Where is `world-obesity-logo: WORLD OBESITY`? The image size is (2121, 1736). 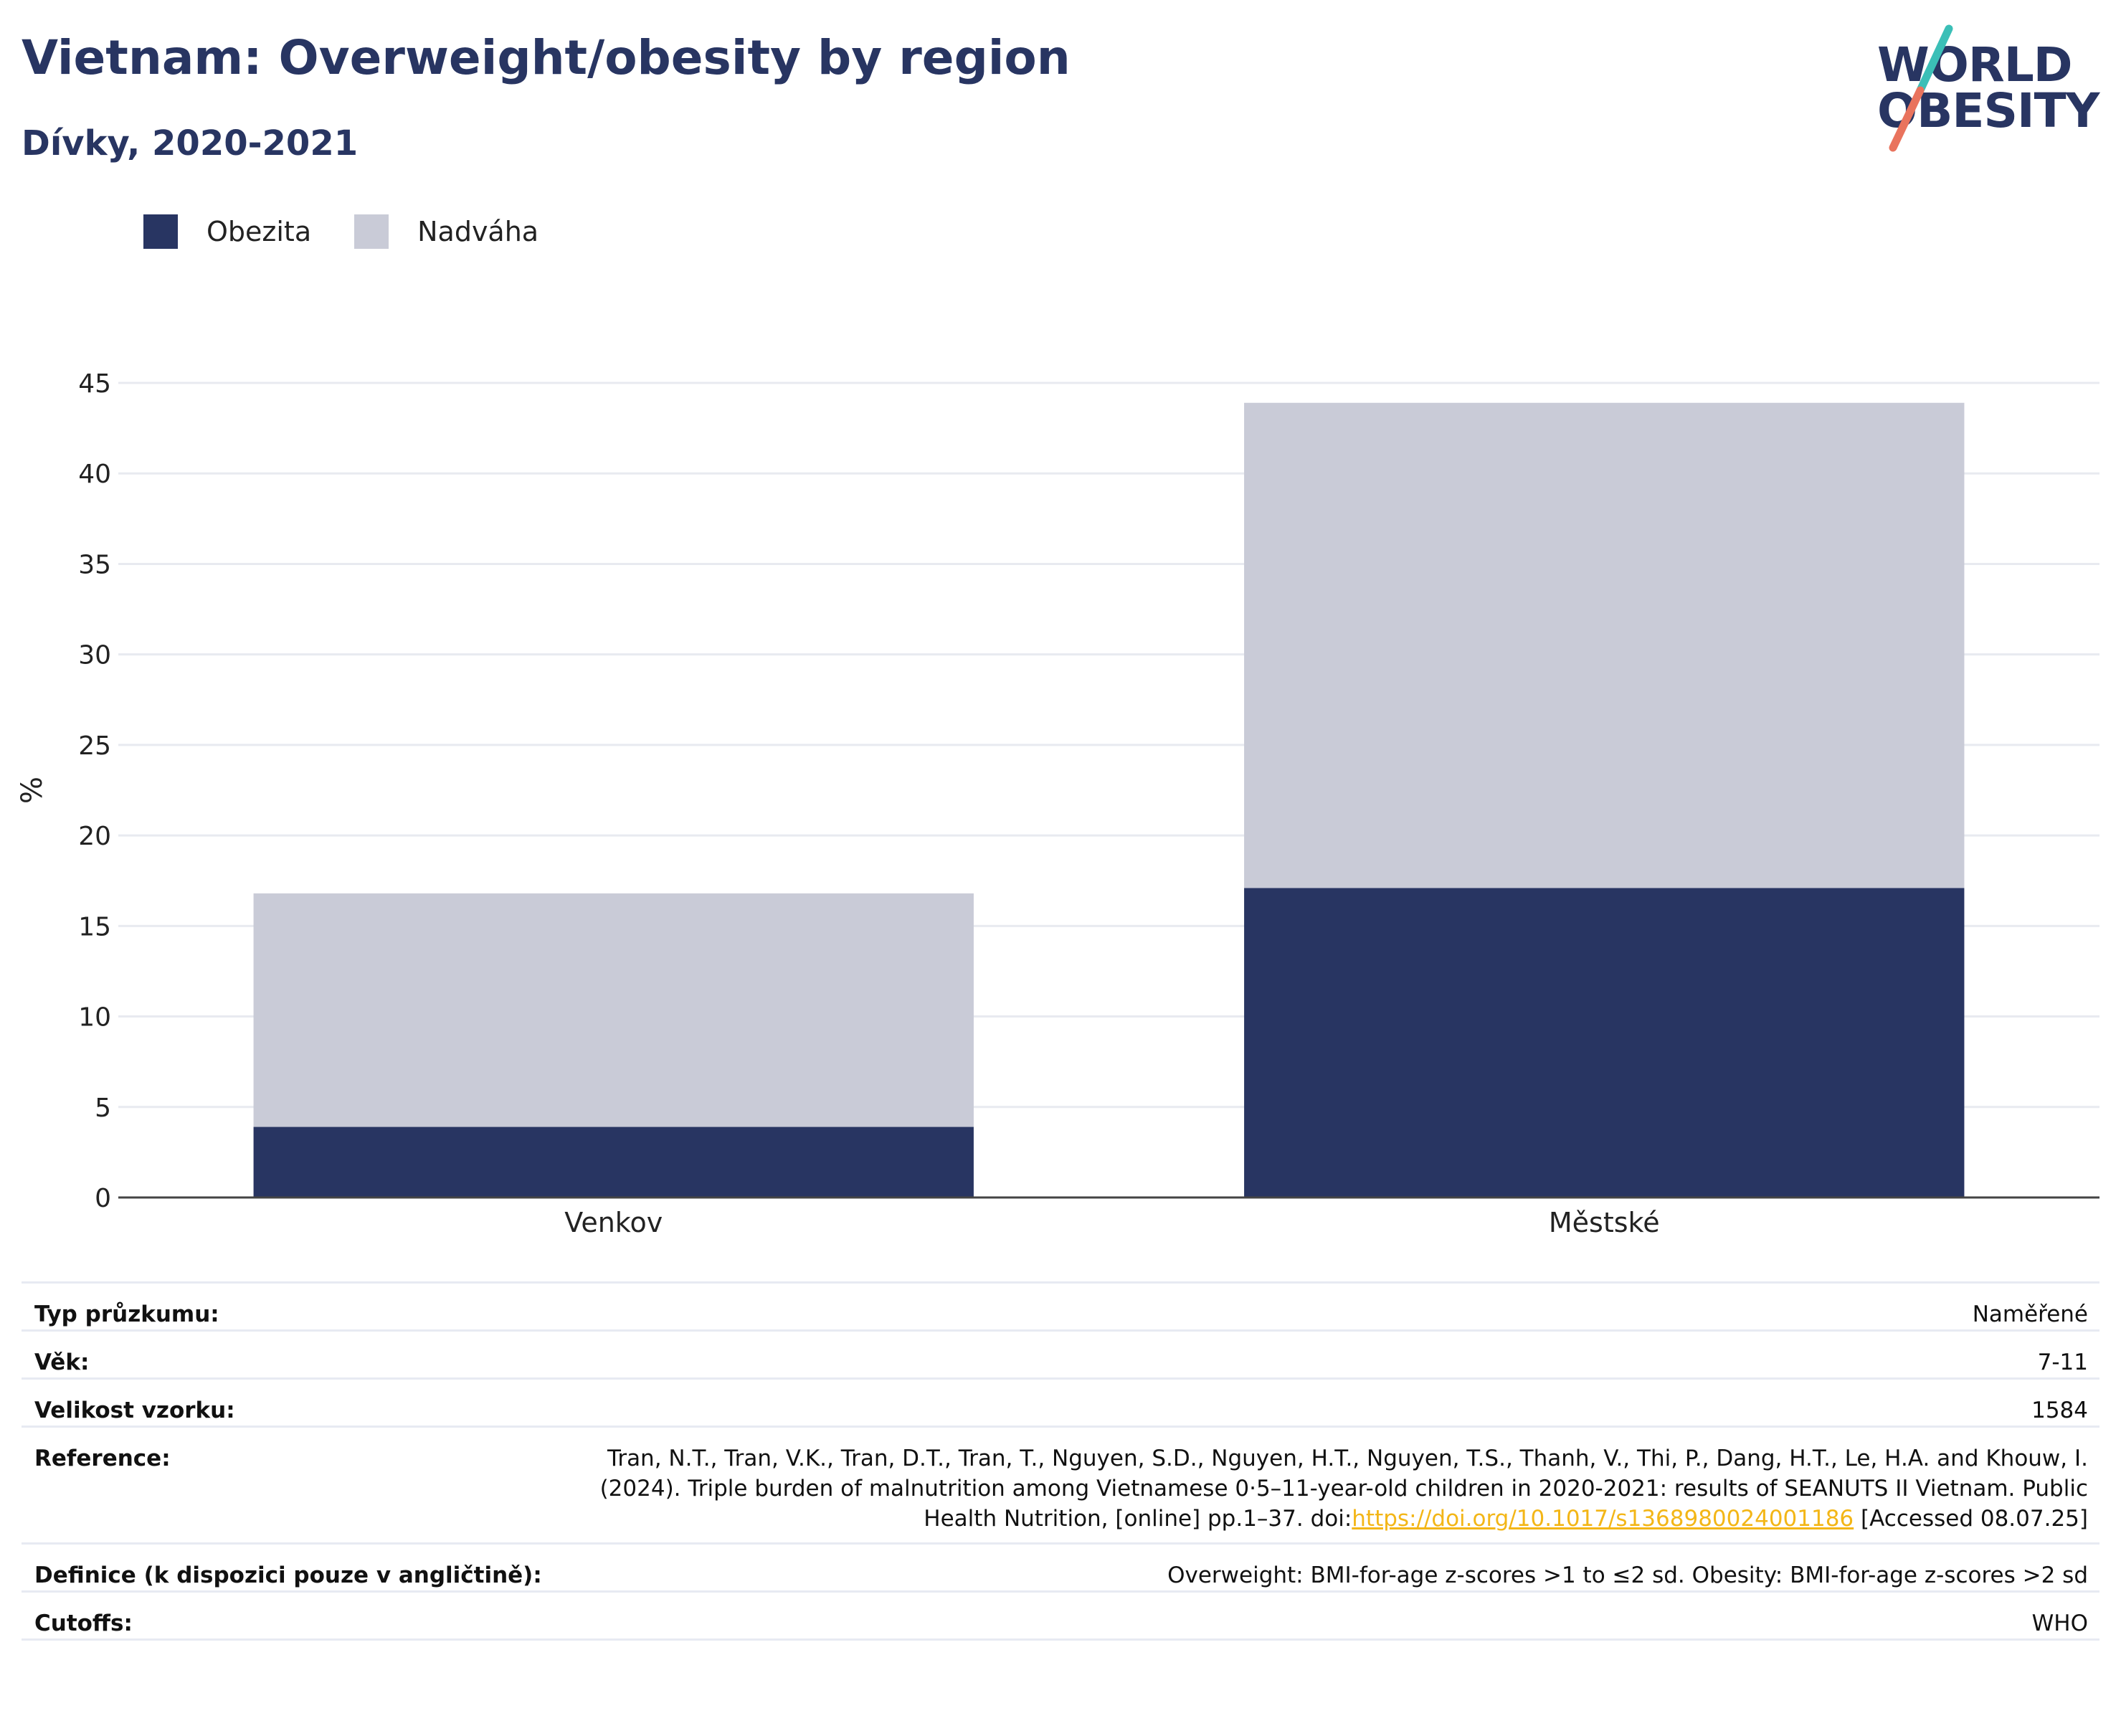
world-obesity-logo: WORLD OBESITY is located at coordinates (1986, 87).